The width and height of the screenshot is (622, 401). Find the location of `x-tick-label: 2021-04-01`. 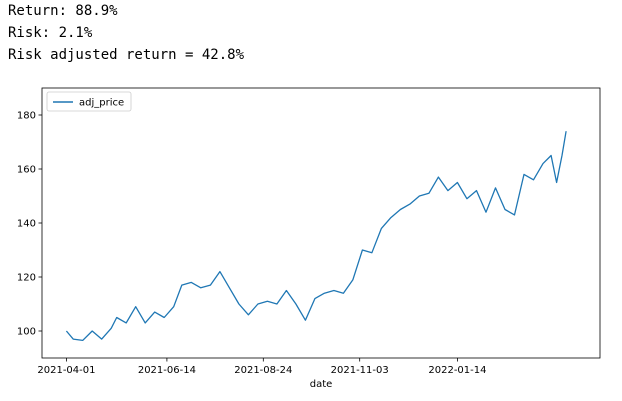

x-tick-label: 2021-04-01 is located at coordinates (66, 370).